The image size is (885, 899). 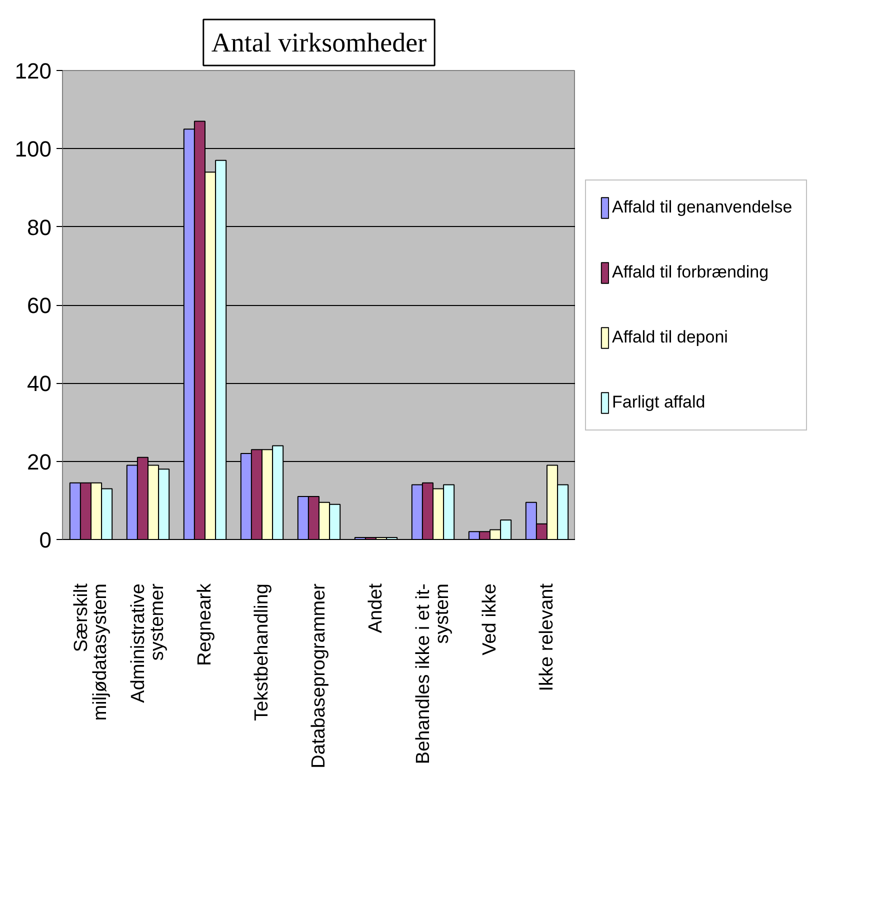 I want to click on y-tick-label: 80, so click(x=39, y=227).